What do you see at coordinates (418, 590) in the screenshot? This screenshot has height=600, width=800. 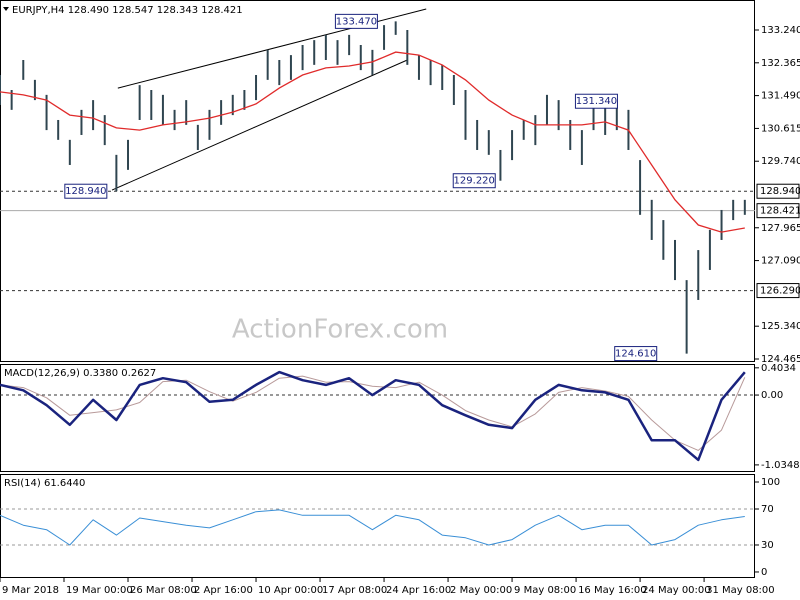 I see `x-tick-label: 24 Apr 16:00` at bounding box center [418, 590].